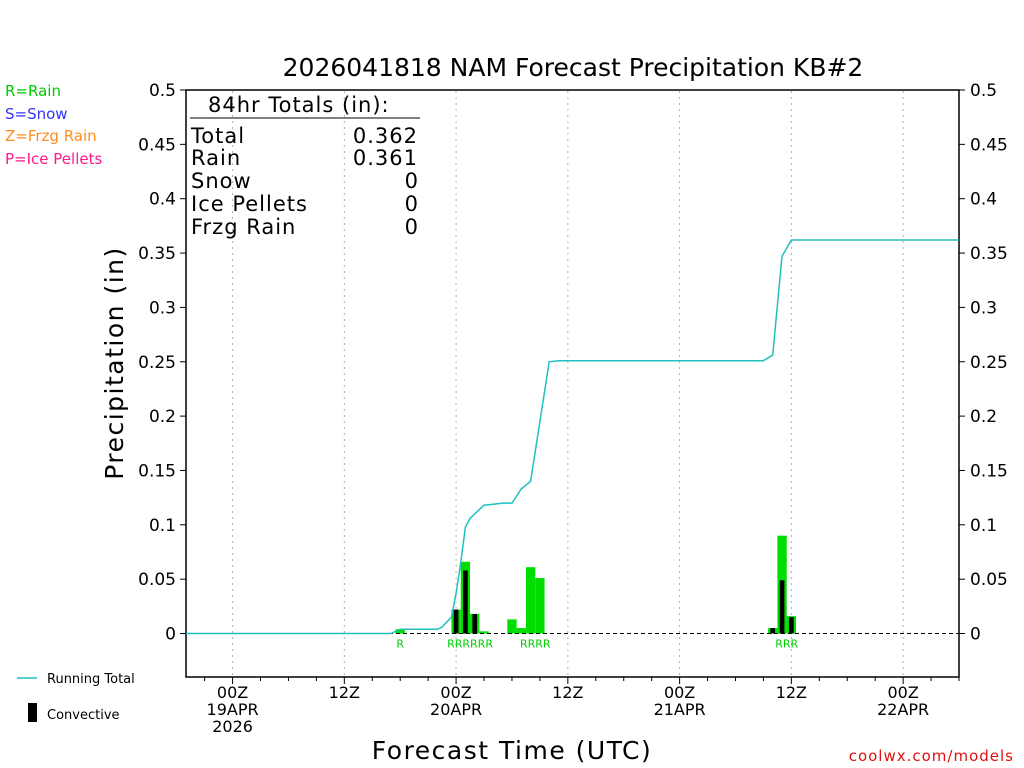 The width and height of the screenshot is (1024, 768). What do you see at coordinates (162, 91) in the screenshot?
I see `y-tick-label-left: 0.5` at bounding box center [162, 91].